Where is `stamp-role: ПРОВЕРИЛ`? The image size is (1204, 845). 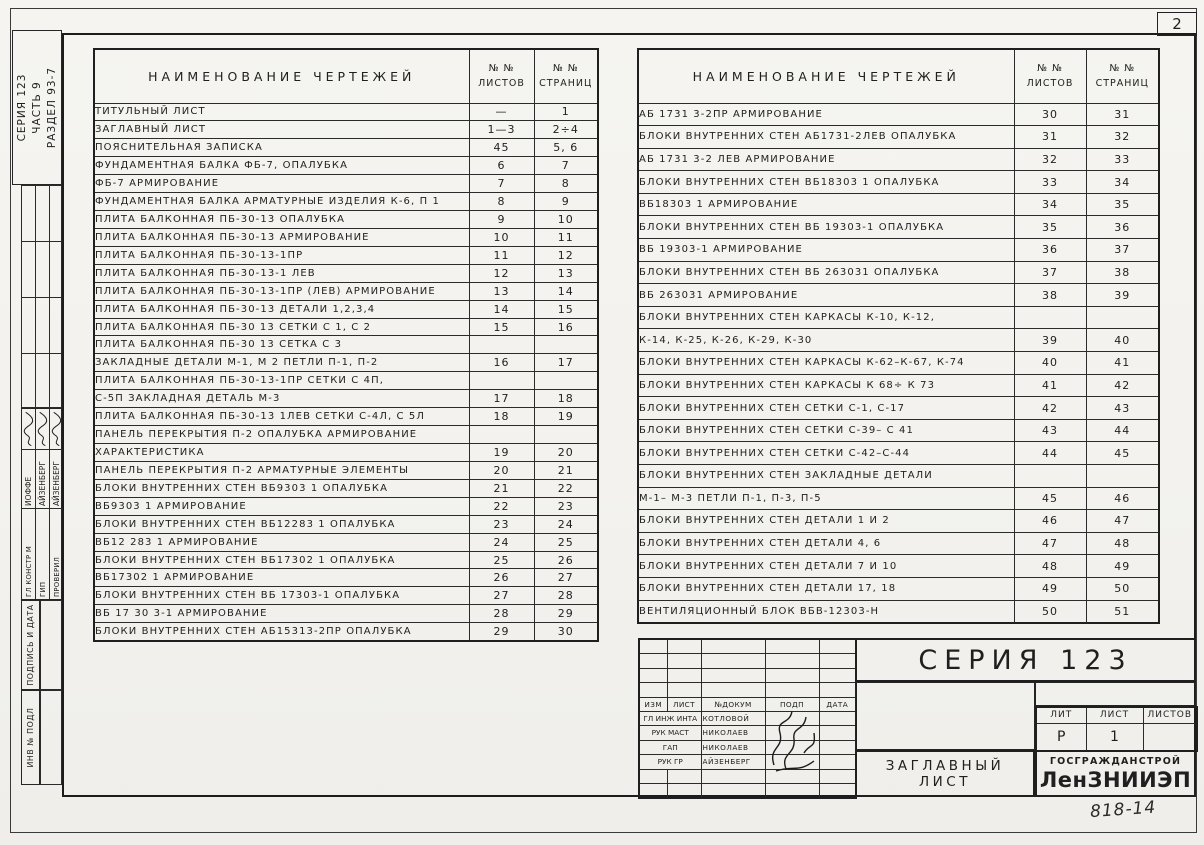
stamp-role: ПРОВЕРИЛ is located at coordinates (56, 553).